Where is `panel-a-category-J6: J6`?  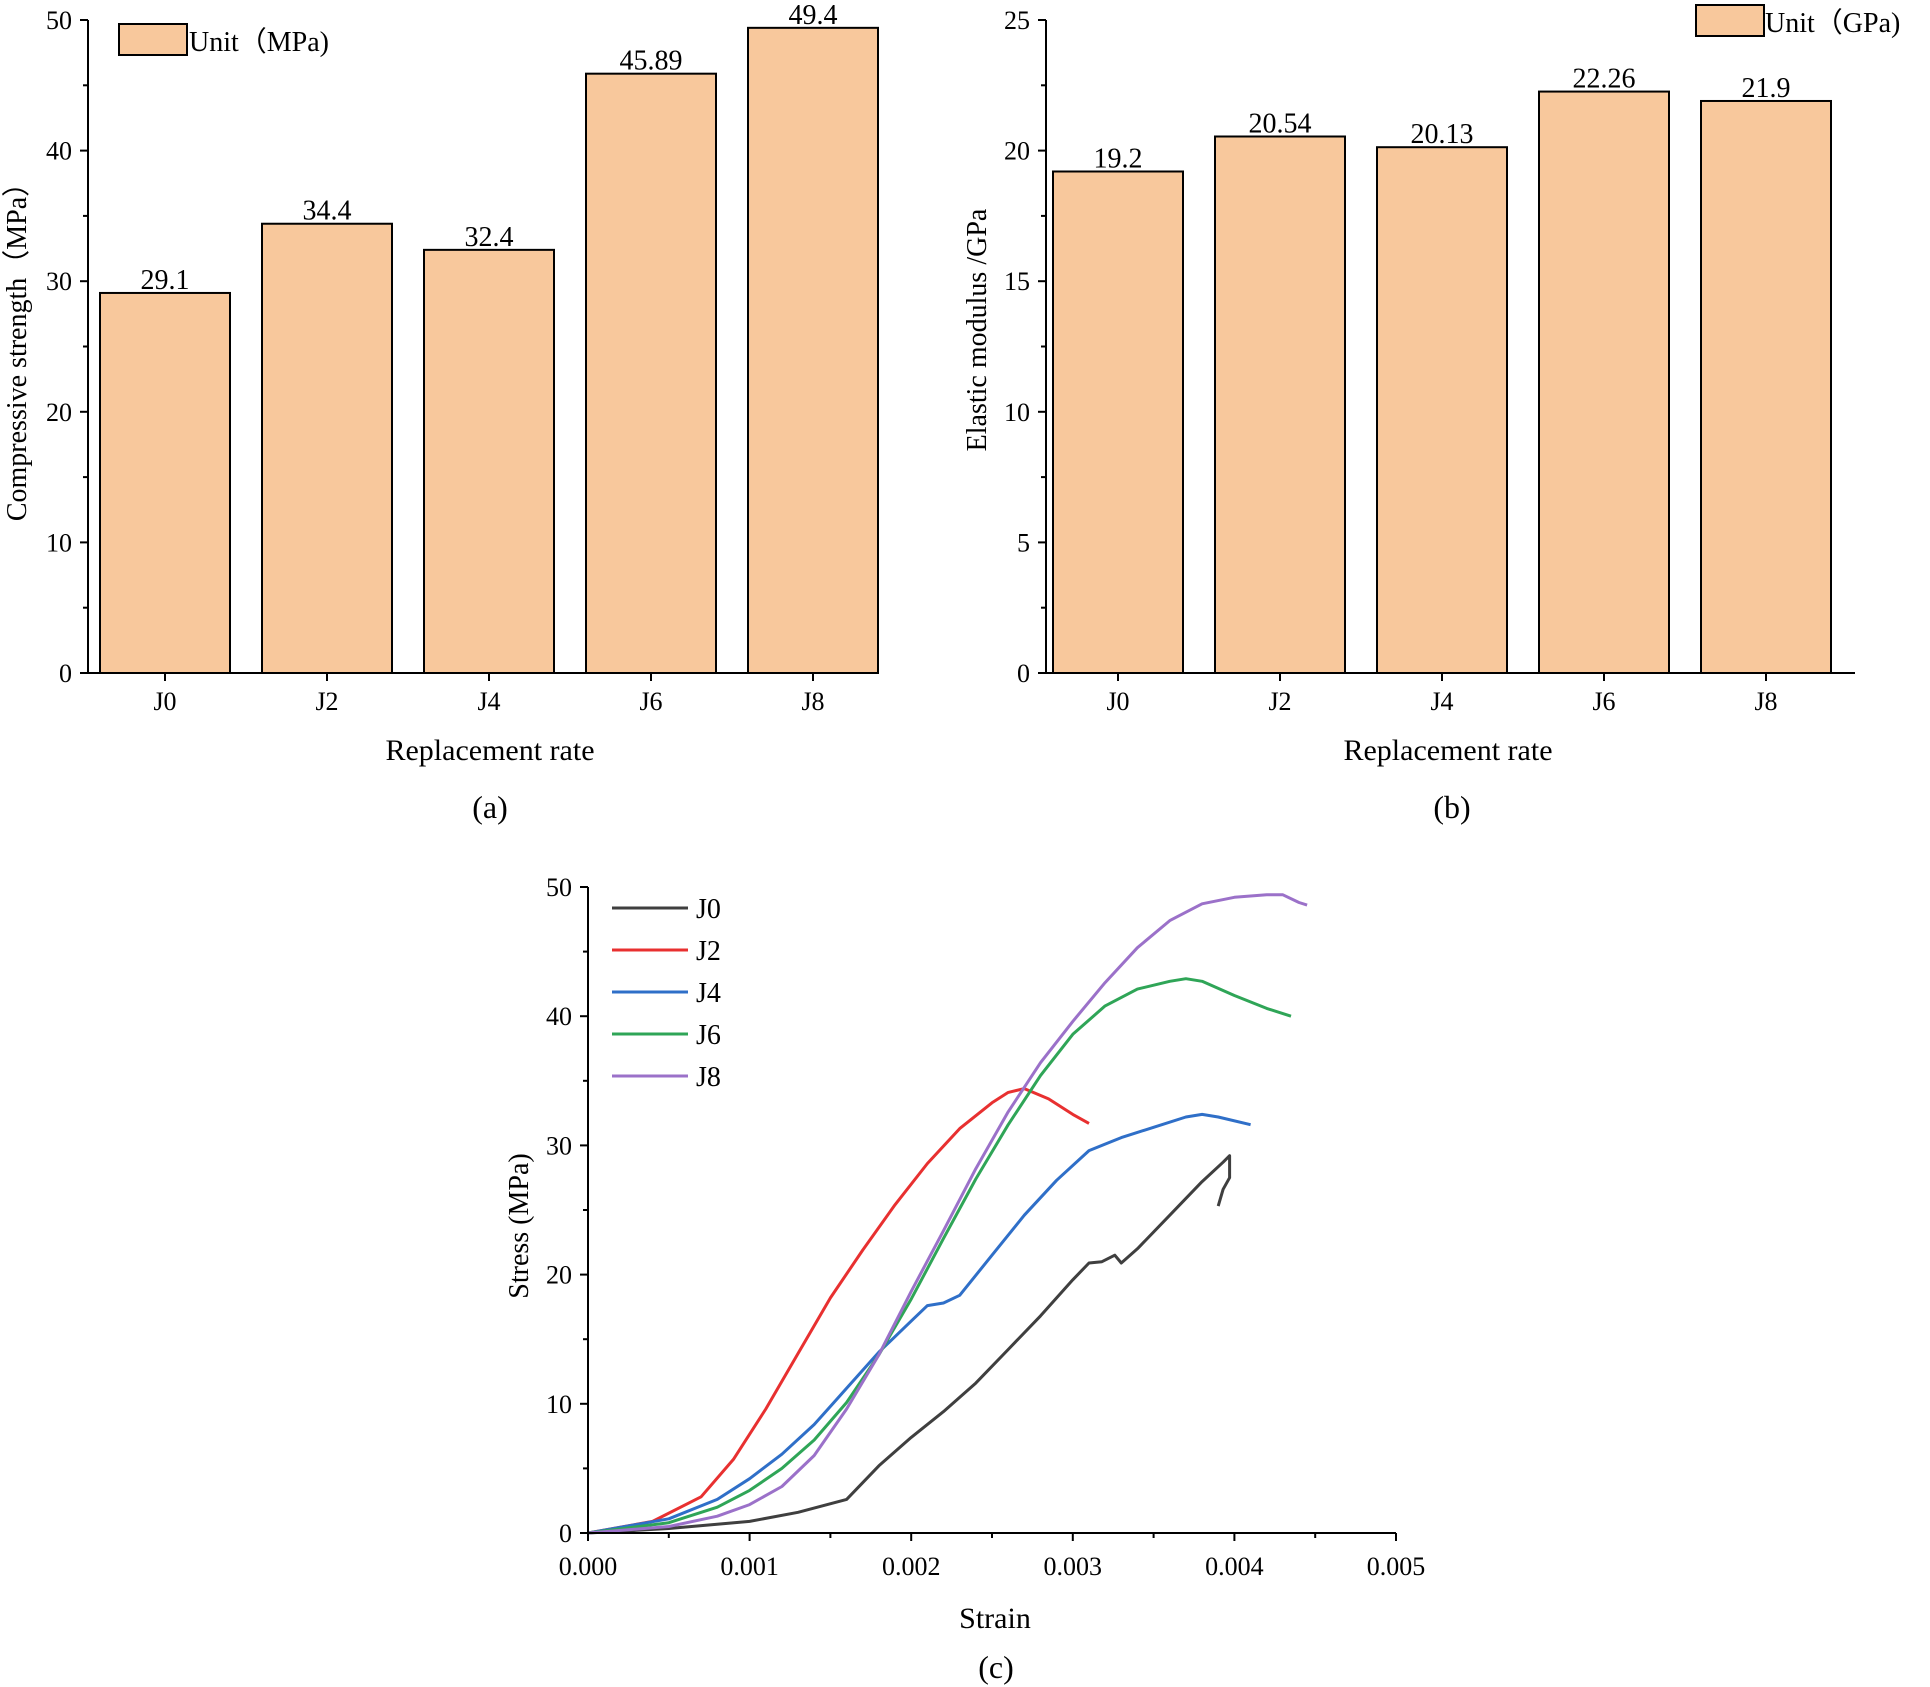 panel-a-category-J6: J6 is located at coordinates (650, 701).